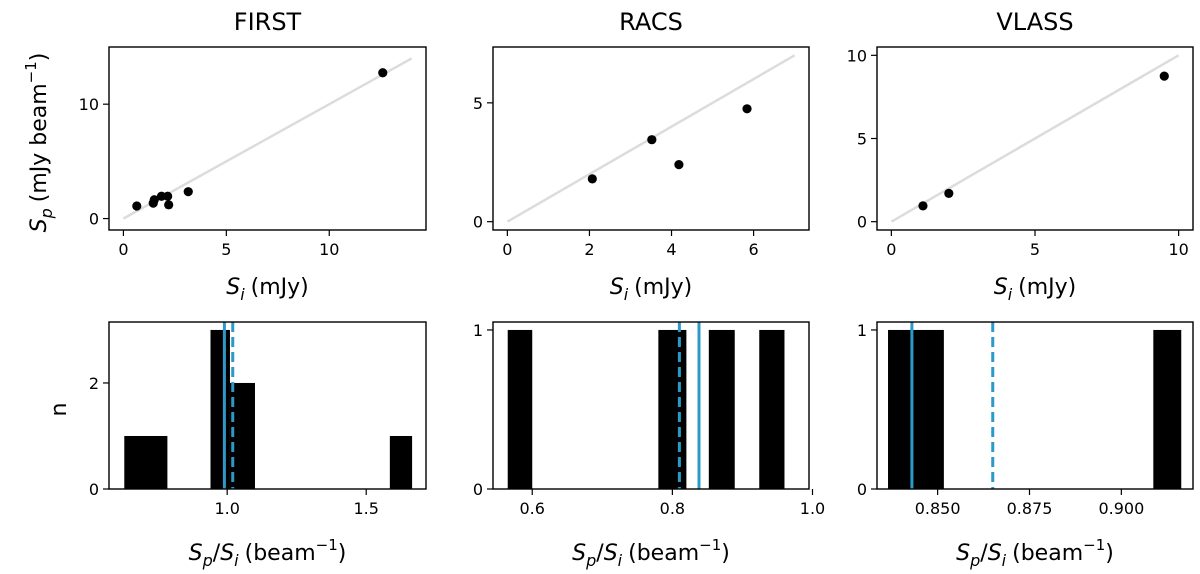  What do you see at coordinates (1034, 22) in the screenshot?
I see `panel-title: VLASS` at bounding box center [1034, 22].